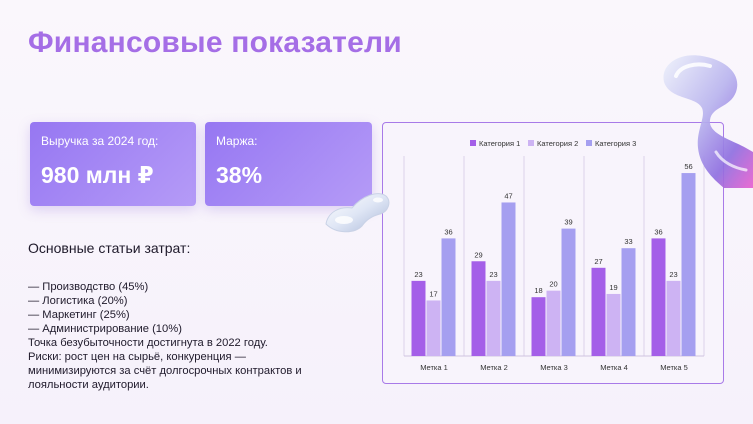  What do you see at coordinates (614, 367) in the screenshot?
I see `x-tick-label: Метка 4` at bounding box center [614, 367].